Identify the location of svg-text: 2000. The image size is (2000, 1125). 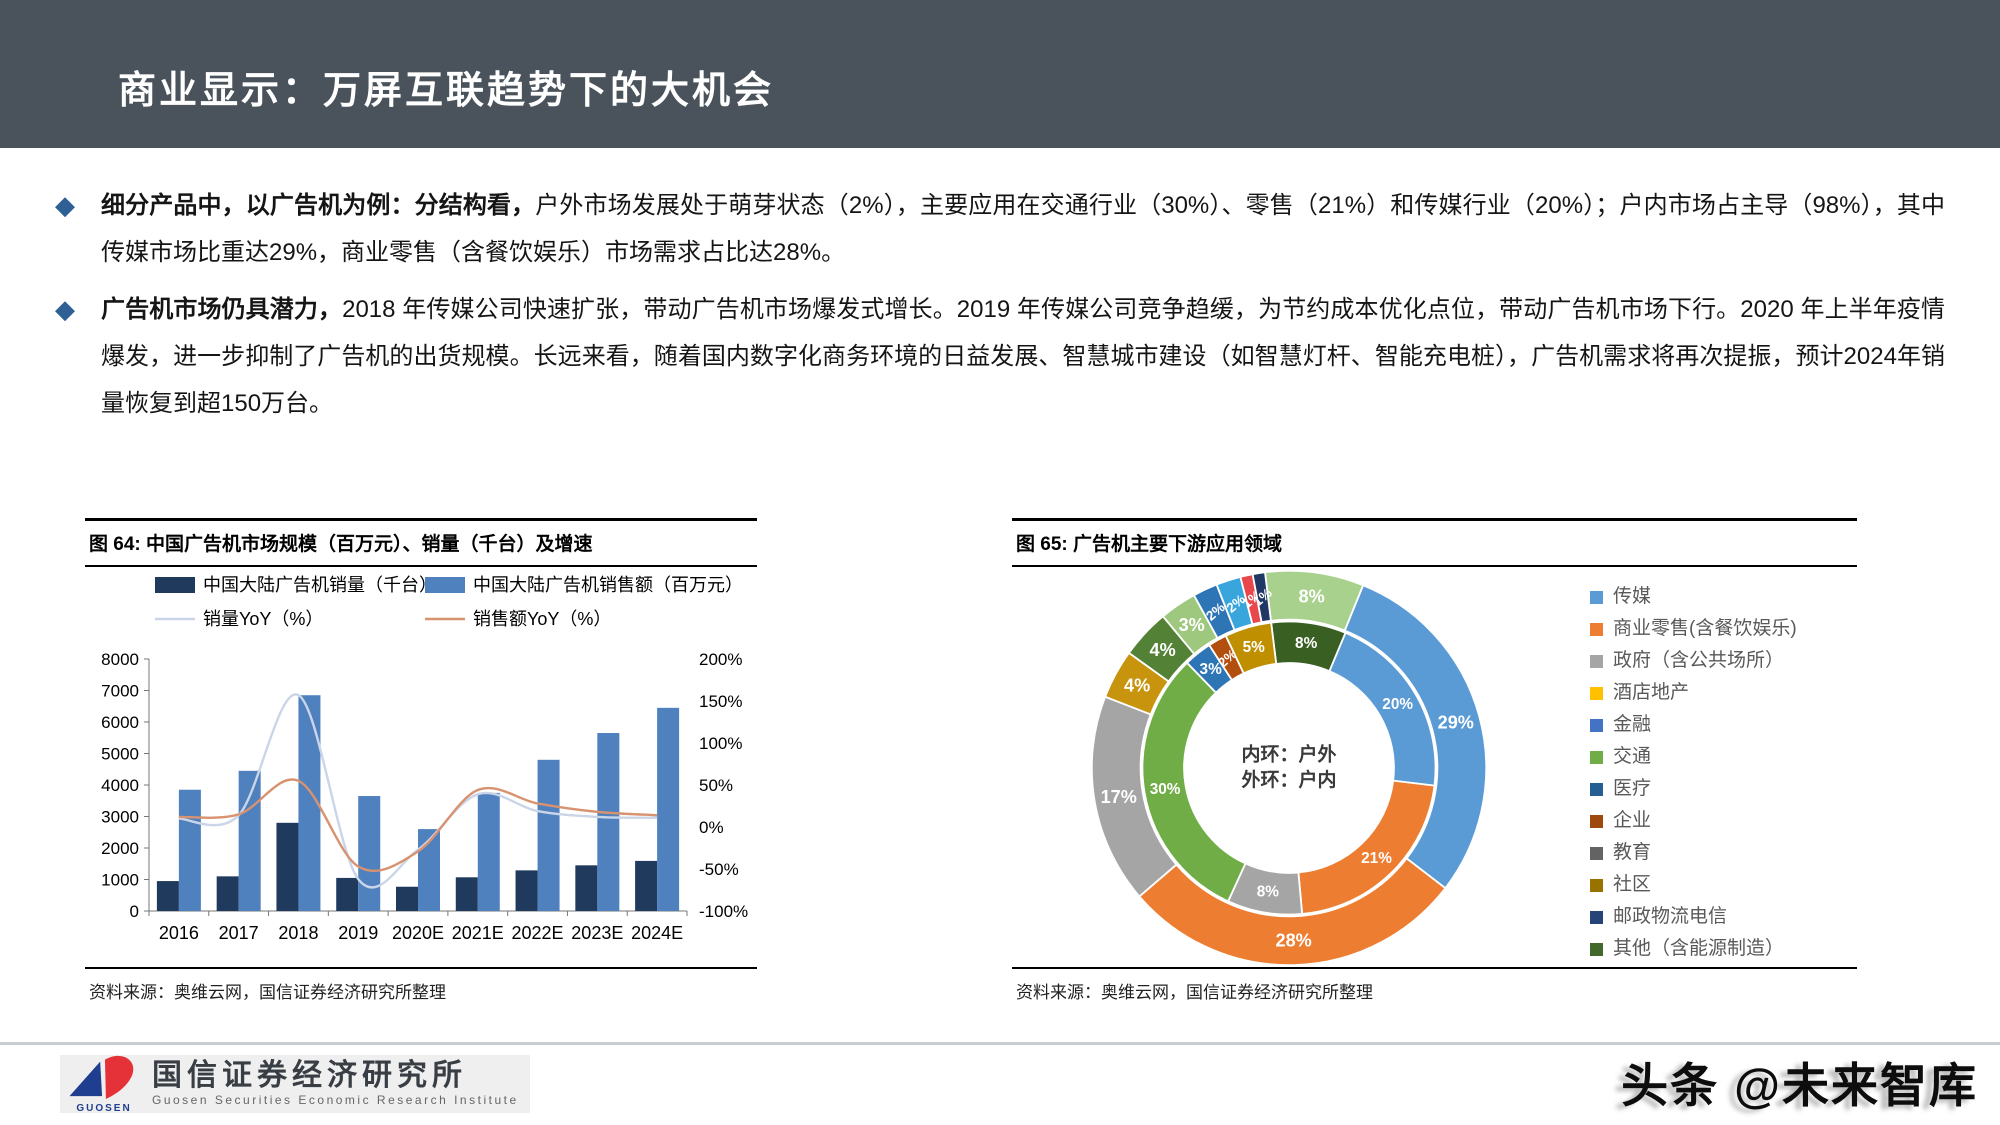
(120, 848).